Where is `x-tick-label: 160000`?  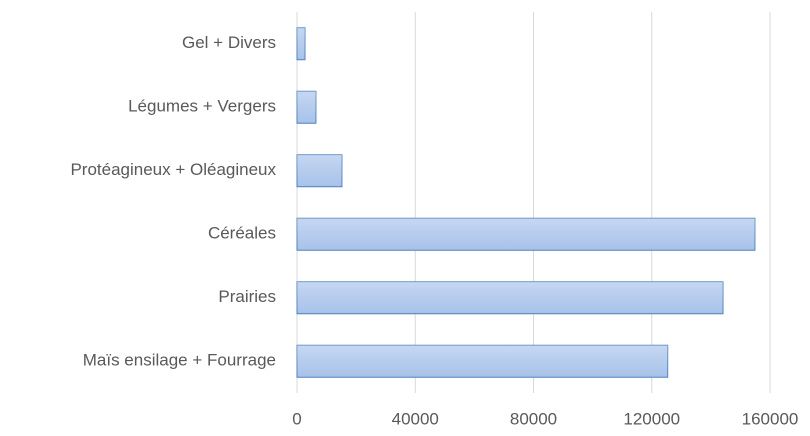
x-tick-label: 160000 is located at coordinates (770, 418).